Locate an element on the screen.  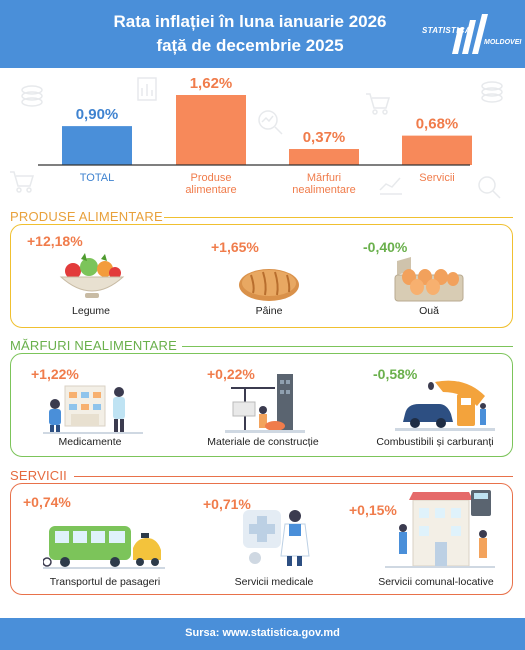
section-divider-nonfood is located at coordinates (347, 346).